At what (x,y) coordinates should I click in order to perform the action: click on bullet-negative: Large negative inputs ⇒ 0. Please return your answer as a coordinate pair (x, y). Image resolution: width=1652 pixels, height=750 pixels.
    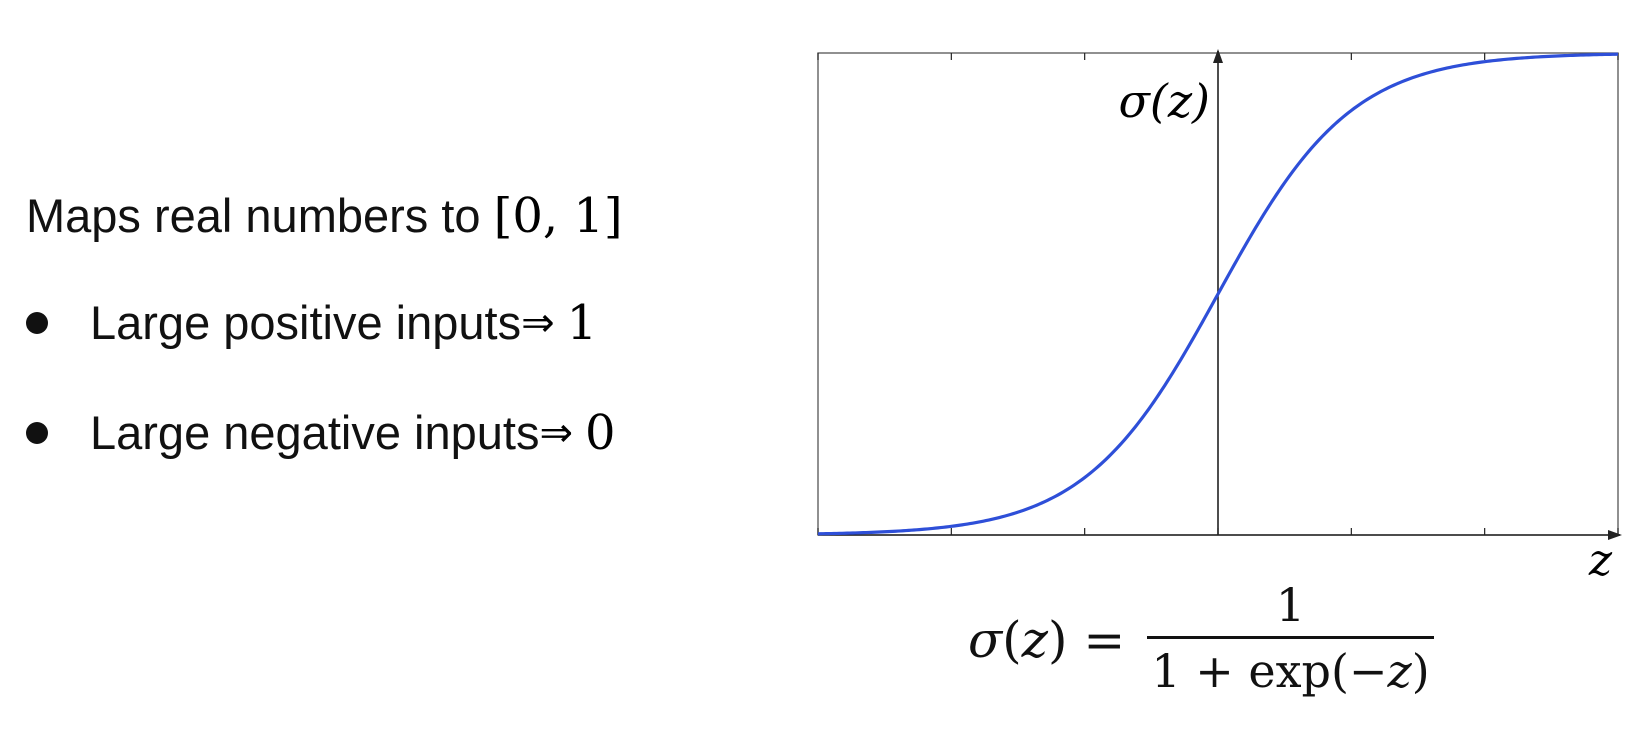
    Looking at the image, I should click on (406, 433).